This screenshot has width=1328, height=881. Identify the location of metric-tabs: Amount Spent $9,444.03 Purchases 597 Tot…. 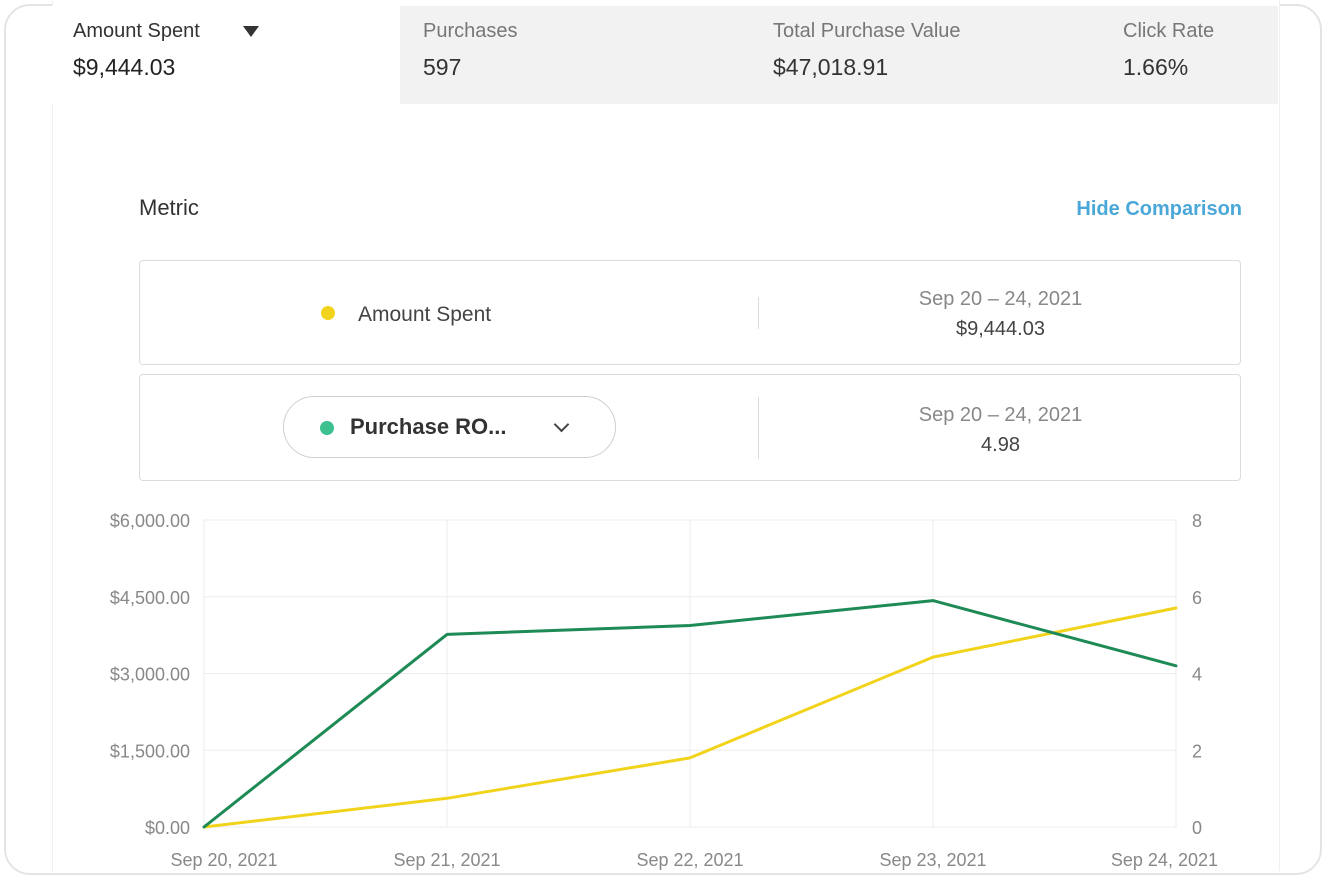
(665, 55).